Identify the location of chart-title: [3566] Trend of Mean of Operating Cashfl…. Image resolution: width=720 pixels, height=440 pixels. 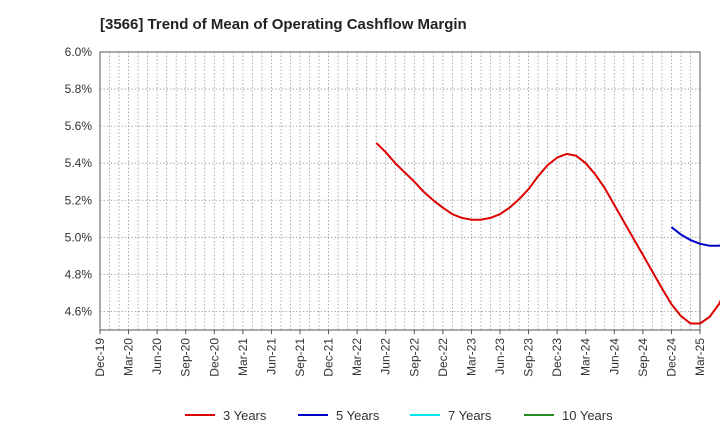
(283, 24).